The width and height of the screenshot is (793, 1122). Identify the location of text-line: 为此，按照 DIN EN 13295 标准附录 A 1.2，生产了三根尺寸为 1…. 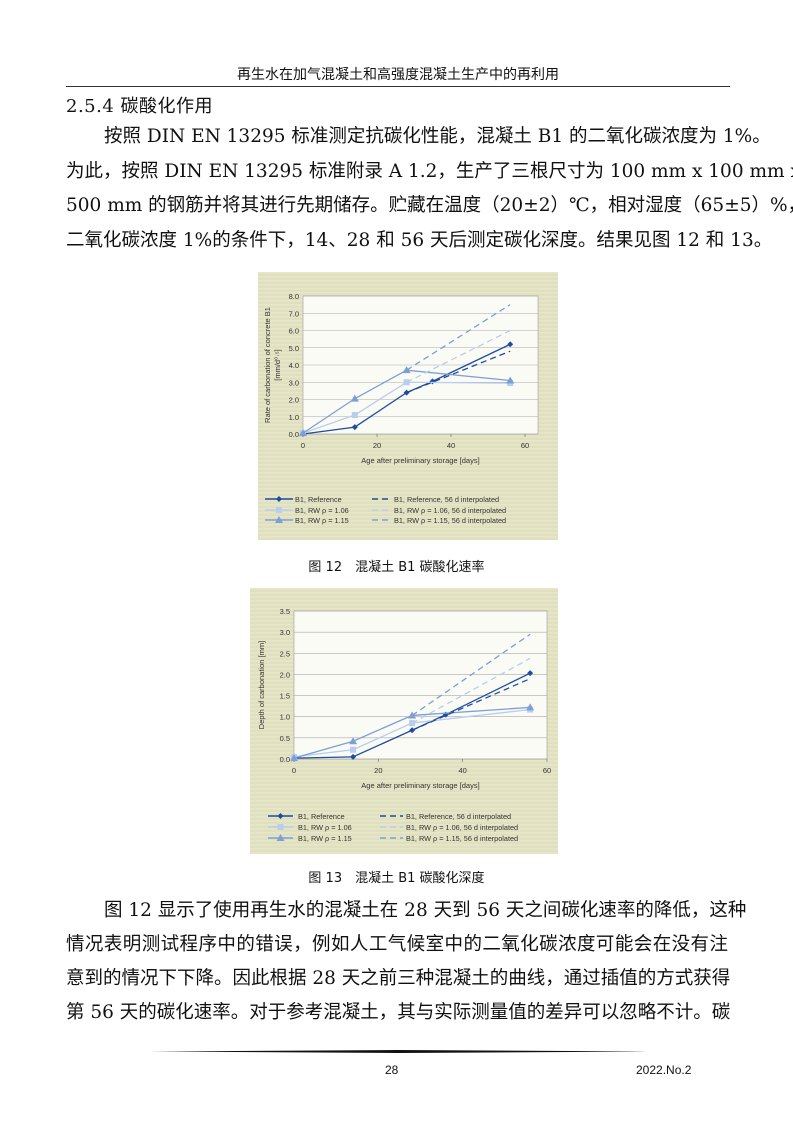
(429, 171).